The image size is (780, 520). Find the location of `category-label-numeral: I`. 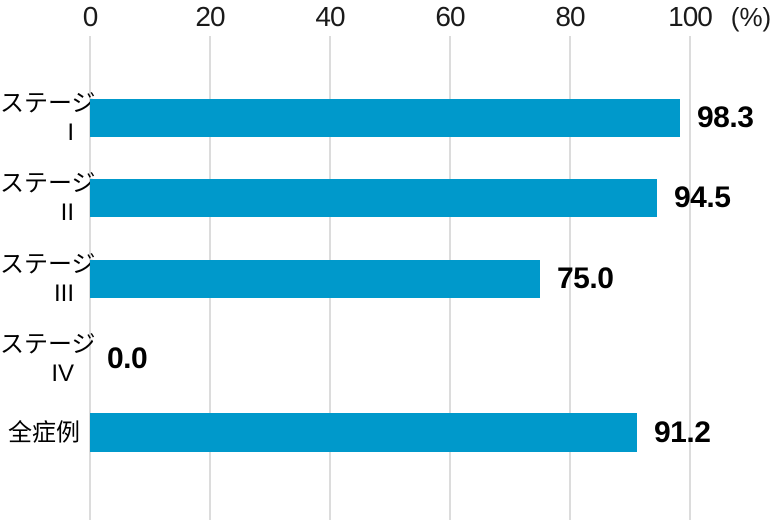

category-label-numeral: I is located at coordinates (70, 132).